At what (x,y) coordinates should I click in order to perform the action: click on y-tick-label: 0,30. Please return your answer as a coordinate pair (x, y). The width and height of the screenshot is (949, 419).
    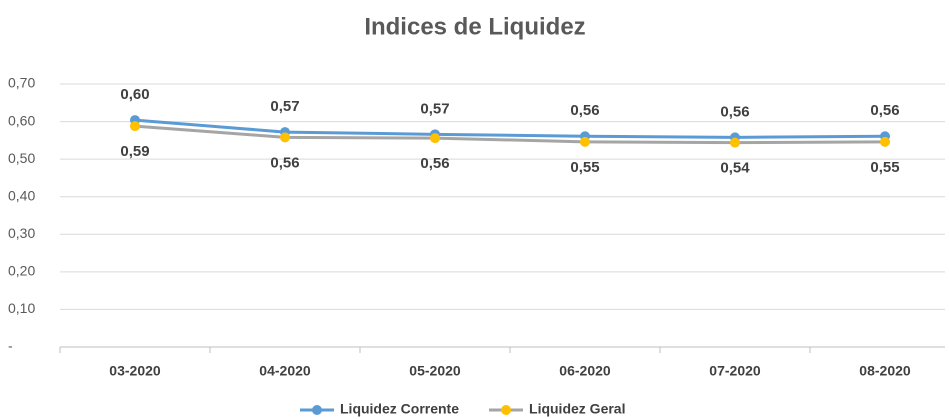
    Looking at the image, I should click on (21, 233).